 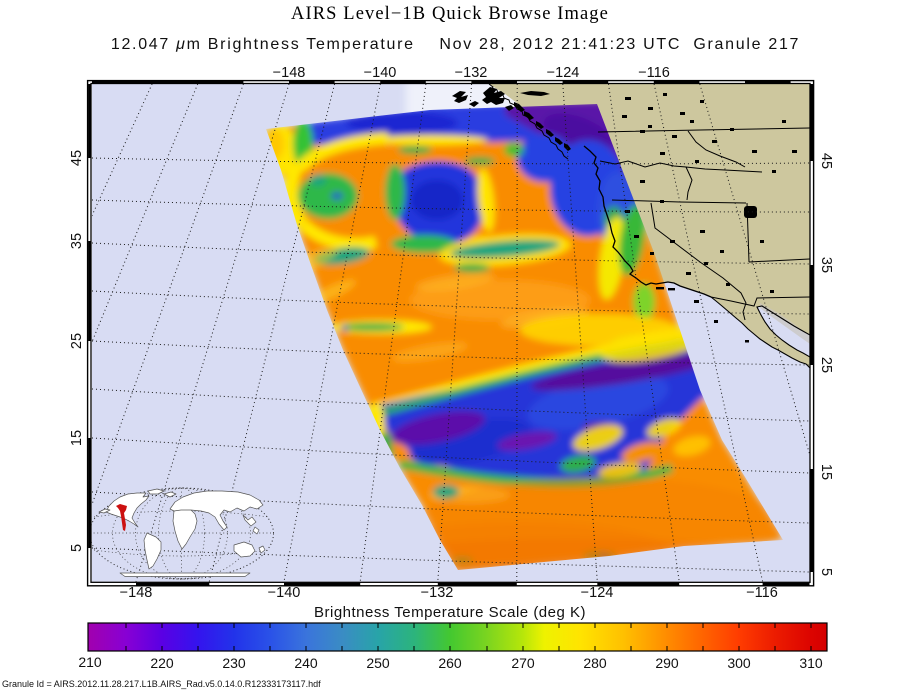 I want to click on svg-text: 290, so click(x=667, y=663).